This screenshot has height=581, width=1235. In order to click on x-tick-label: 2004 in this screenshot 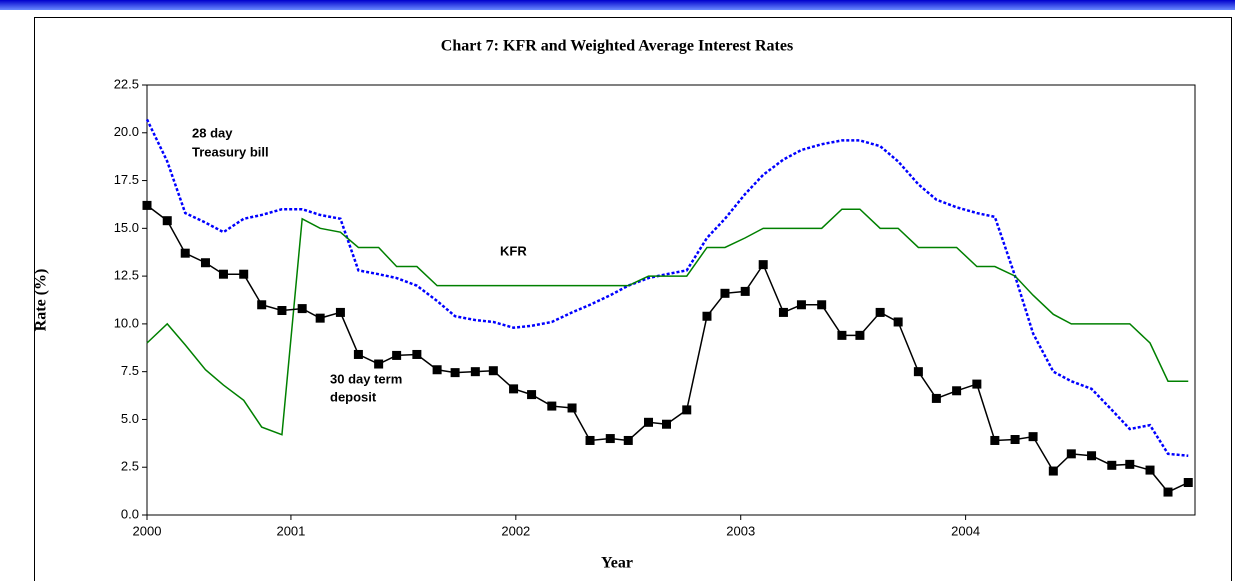, I will do `click(965, 530)`.